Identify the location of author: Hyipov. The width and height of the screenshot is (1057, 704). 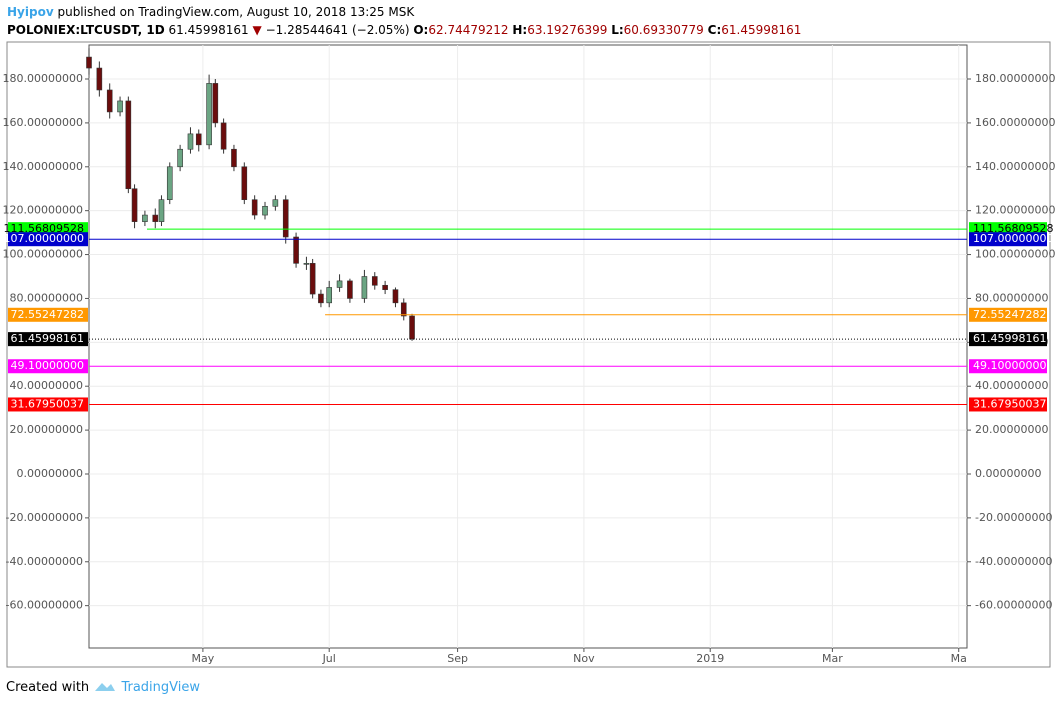
(30, 12).